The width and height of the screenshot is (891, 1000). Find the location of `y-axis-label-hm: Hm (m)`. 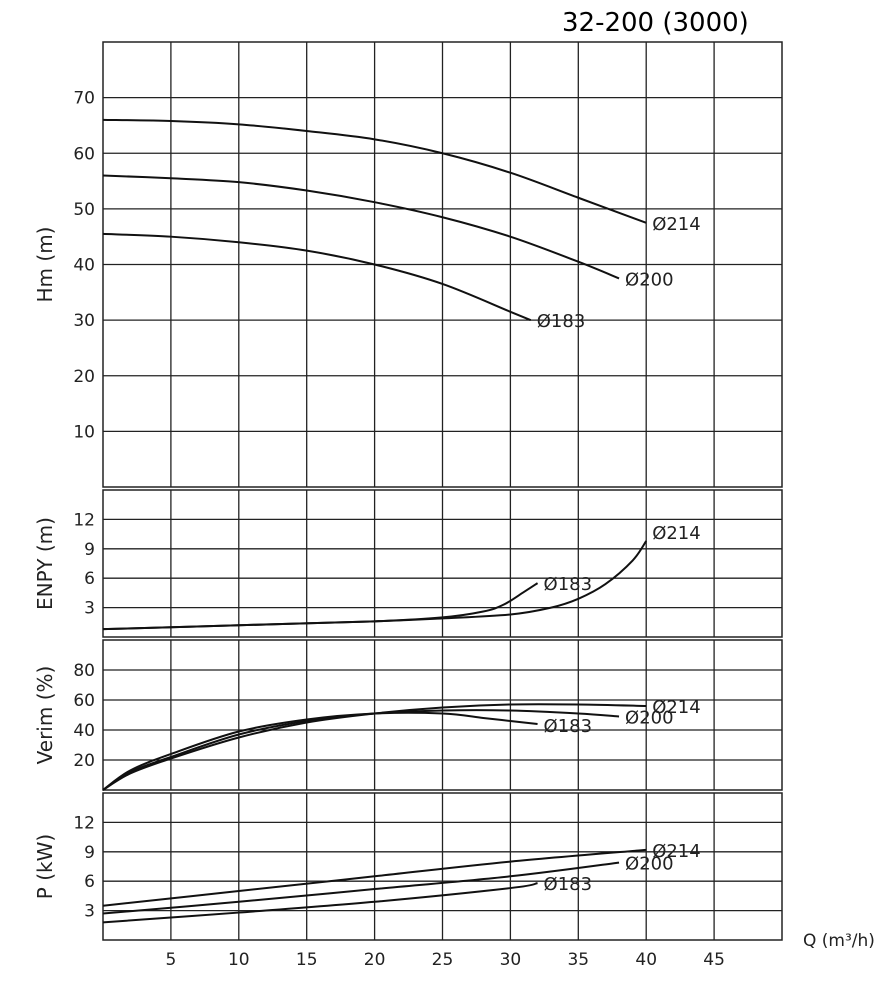

y-axis-label-hm: Hm (m) is located at coordinates (45, 265).